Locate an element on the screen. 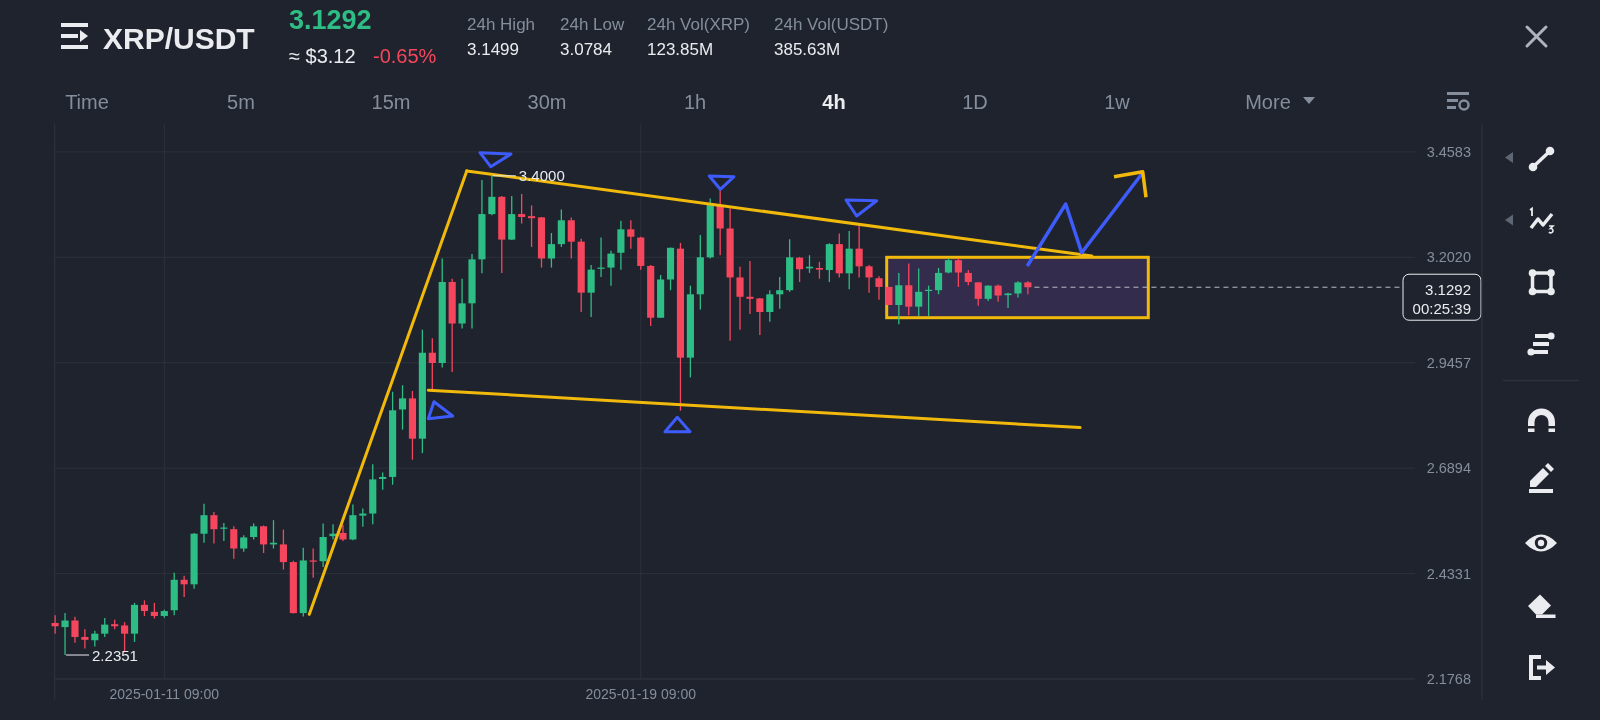 This screenshot has height=720, width=1600. text: 123.85M is located at coordinates (680, 49).